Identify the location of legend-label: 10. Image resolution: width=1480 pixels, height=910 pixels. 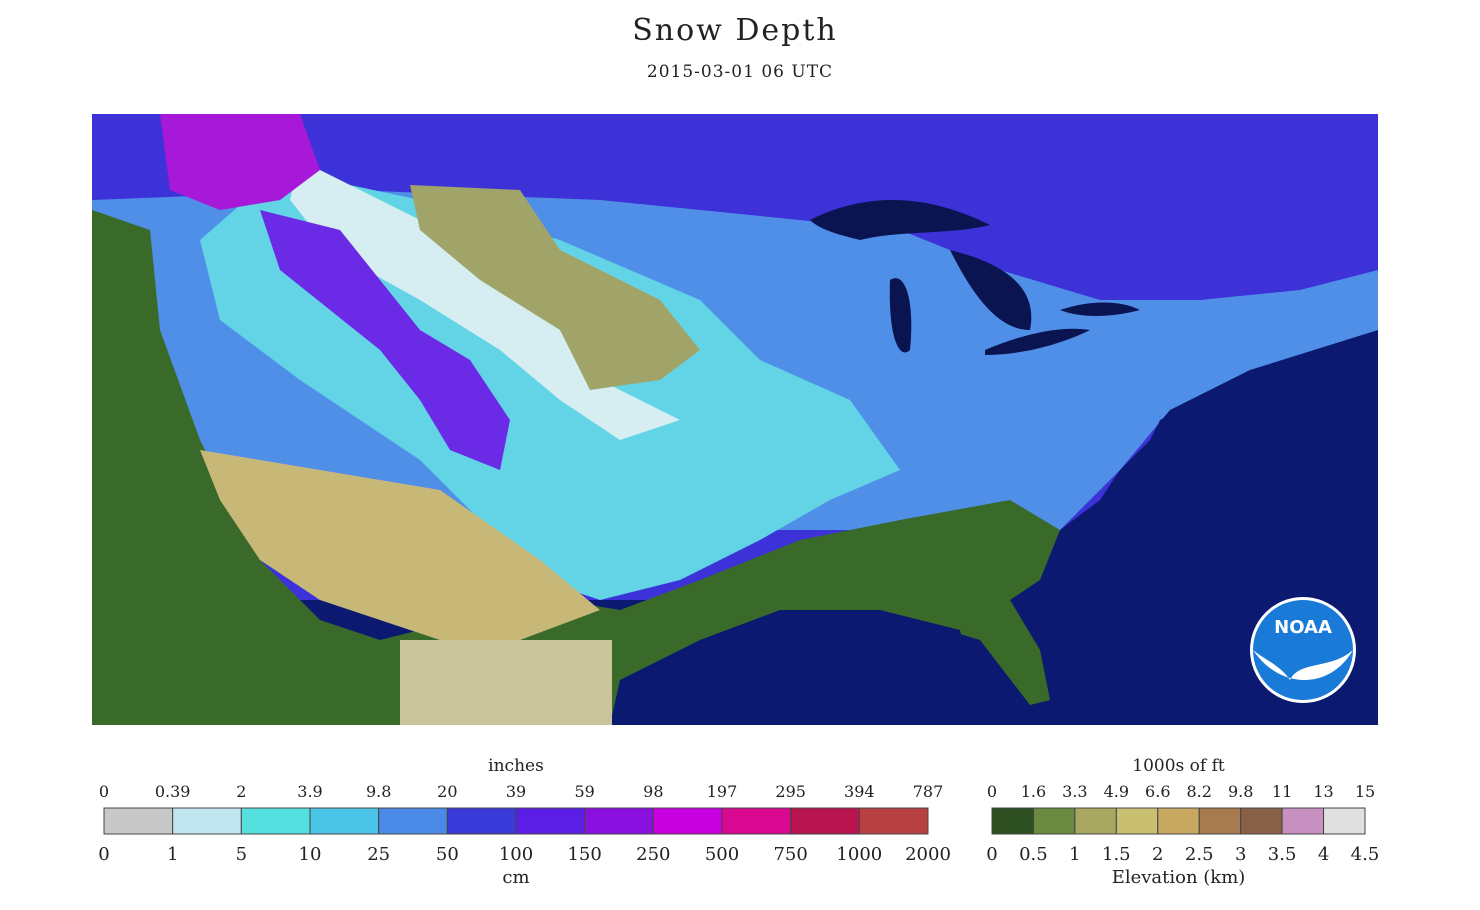
(310, 854).